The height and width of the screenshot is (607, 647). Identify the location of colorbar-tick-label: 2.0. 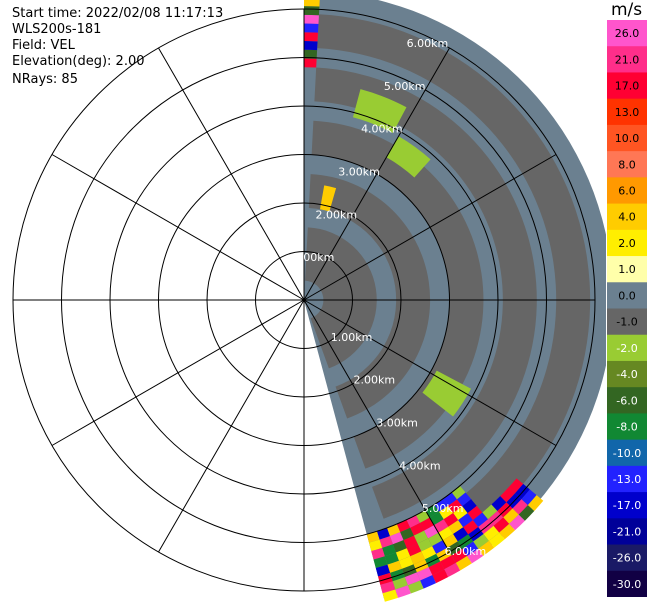
(627, 243).